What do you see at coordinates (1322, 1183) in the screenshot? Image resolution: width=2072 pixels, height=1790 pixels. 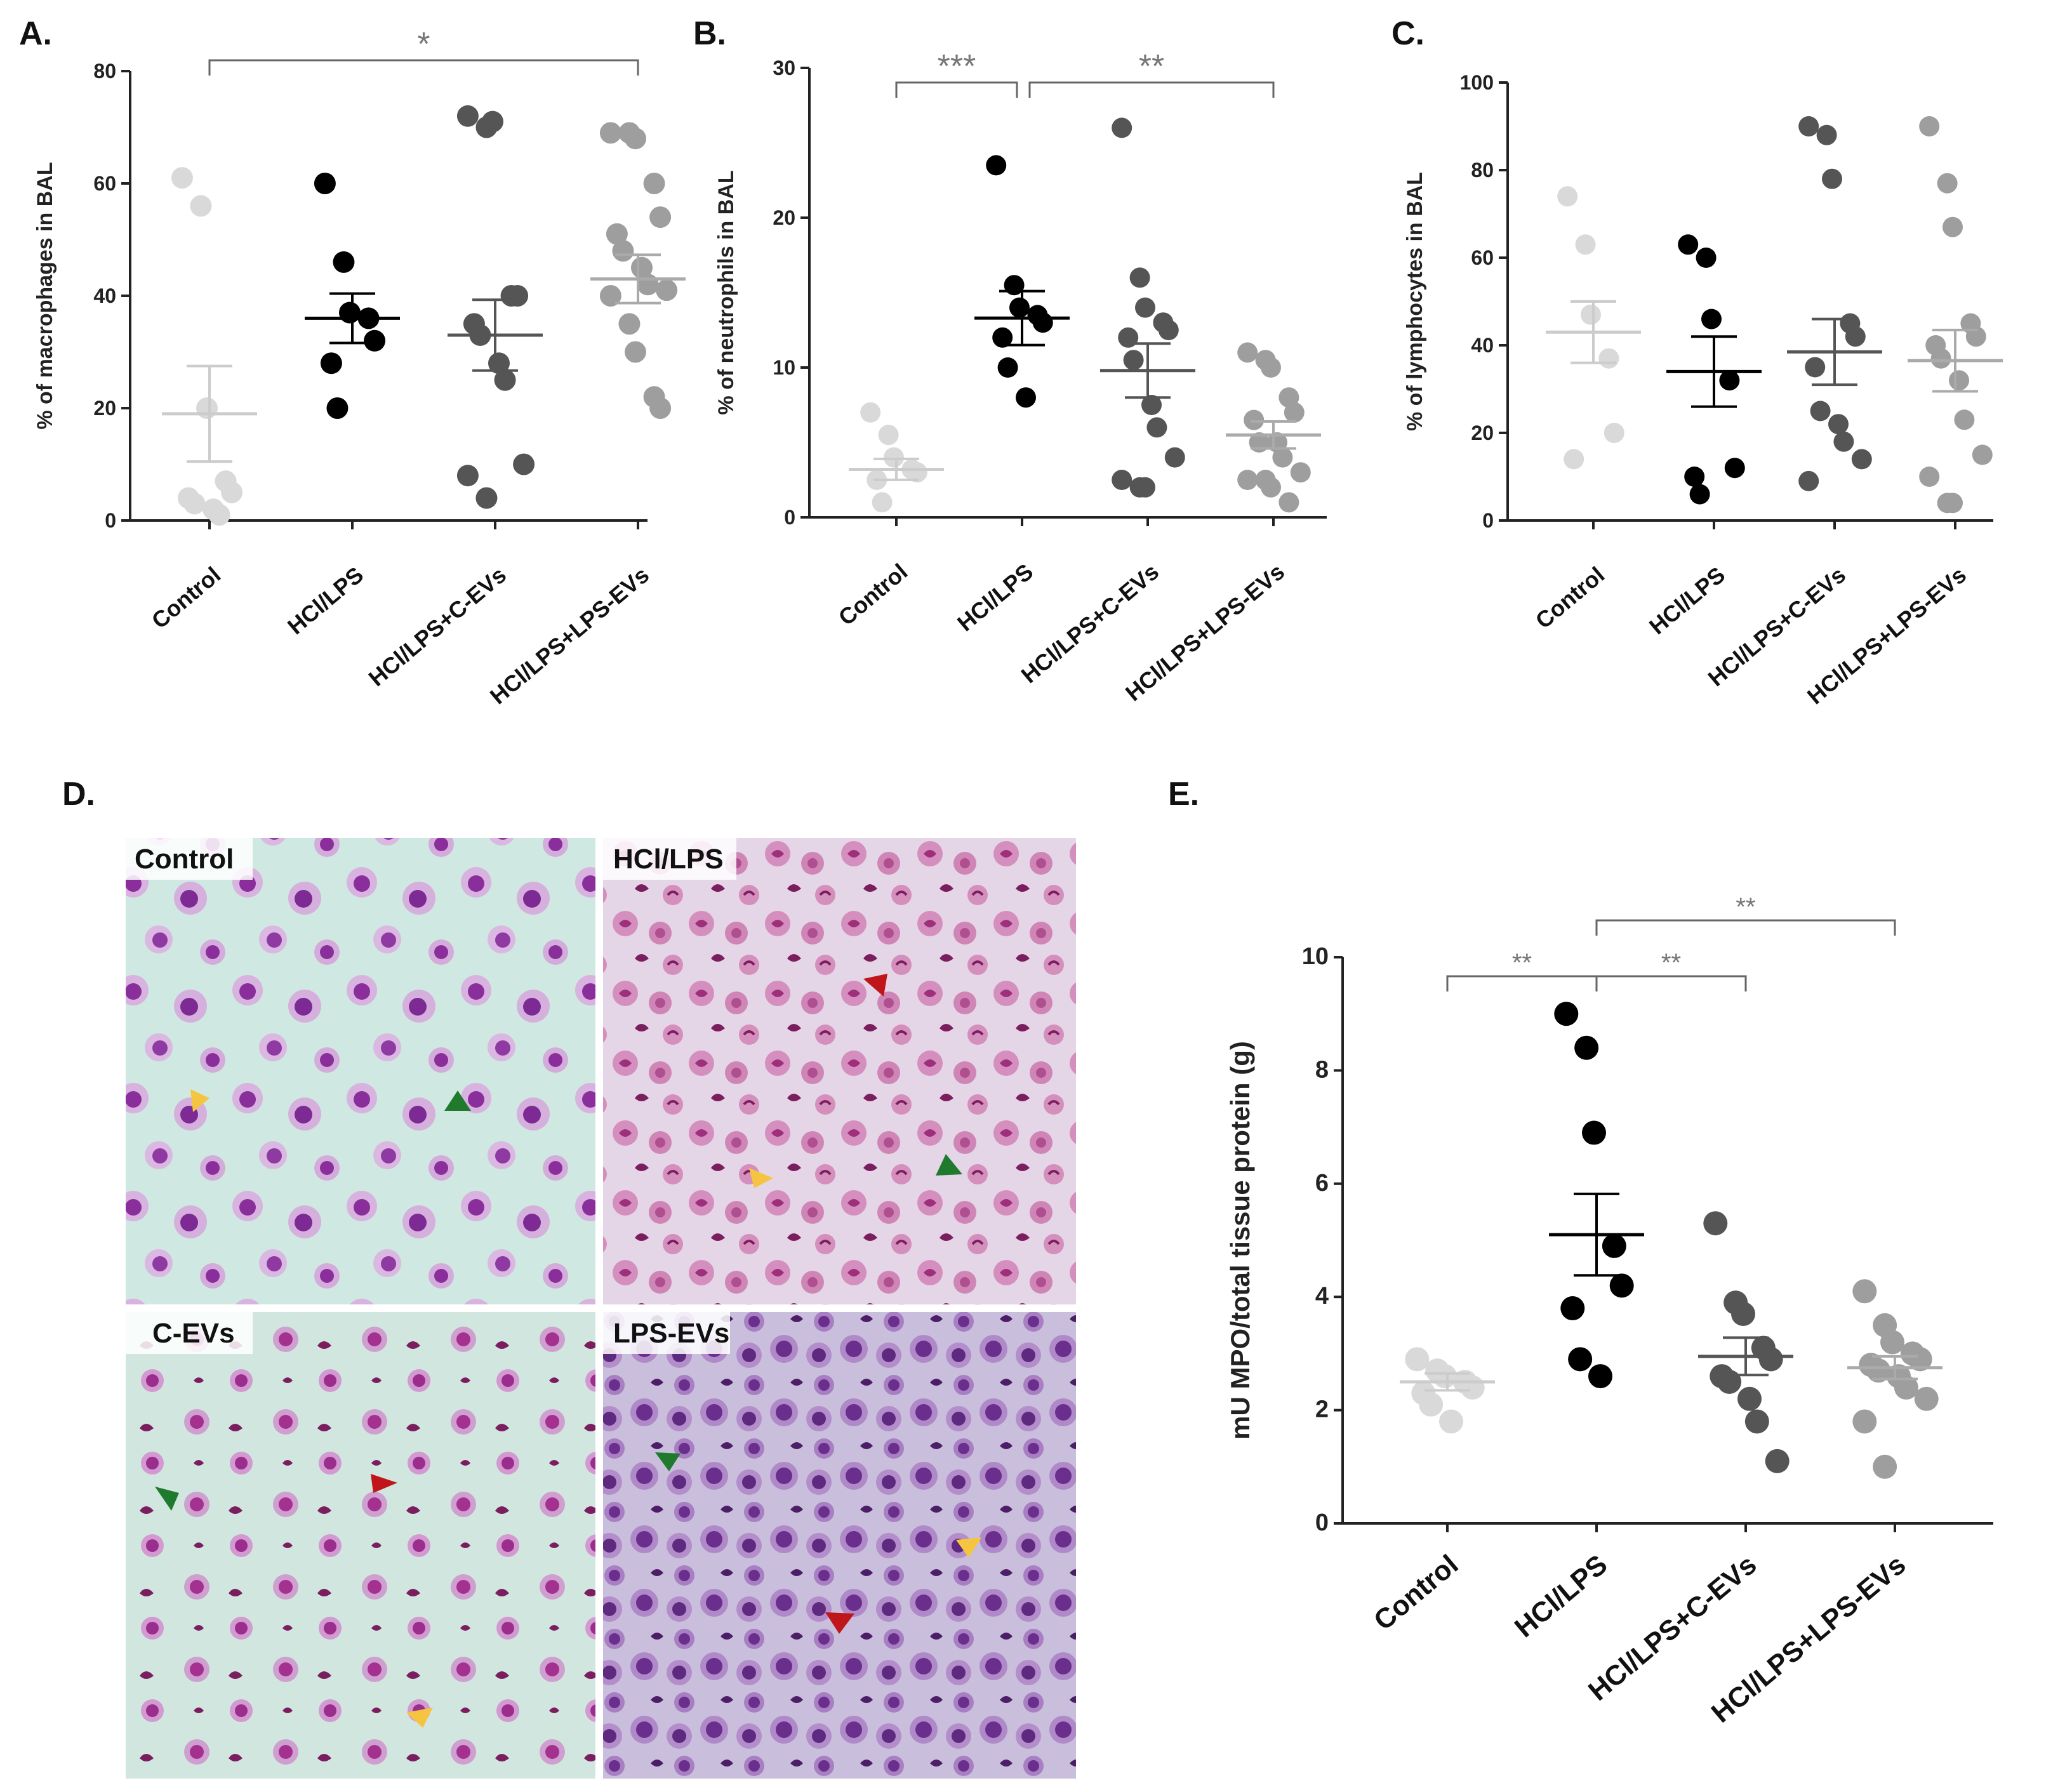 I see `y-tick-label: 6` at bounding box center [1322, 1183].